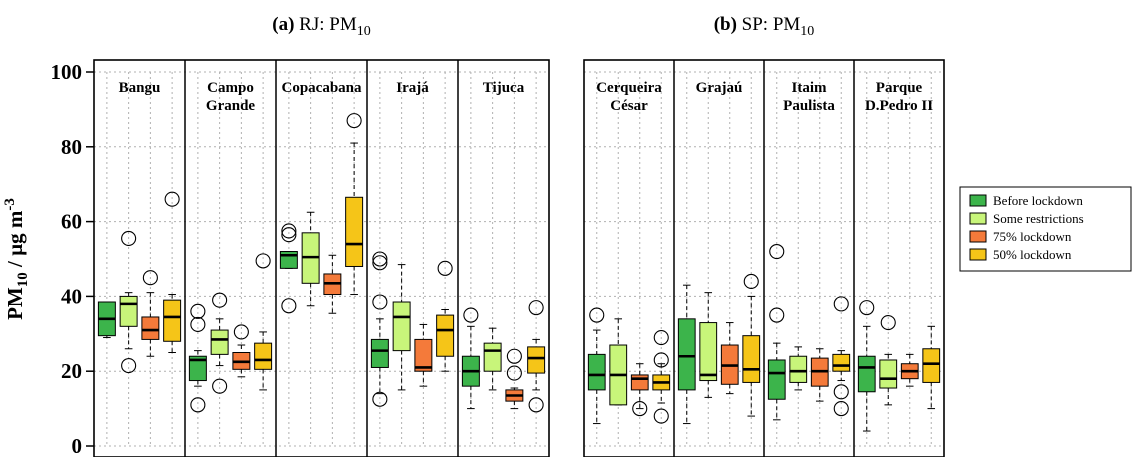 The height and width of the screenshot is (457, 1136). I want to click on ylabel-units: / µg m, so click(15, 241).